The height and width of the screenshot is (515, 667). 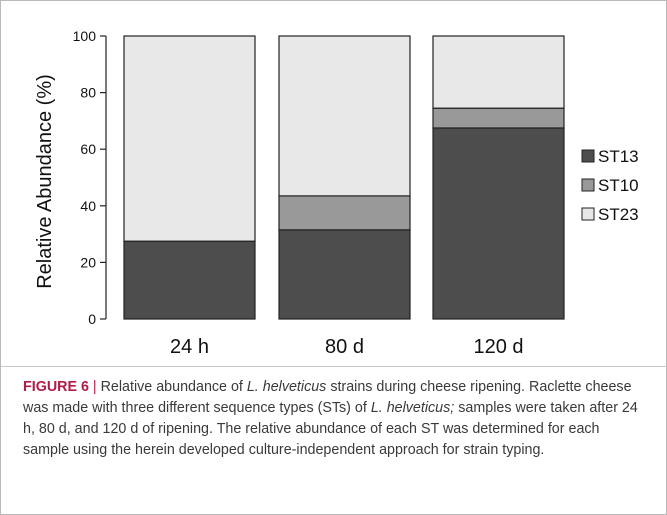 I want to click on figure-label: FIGURE 6, so click(x=56, y=387).